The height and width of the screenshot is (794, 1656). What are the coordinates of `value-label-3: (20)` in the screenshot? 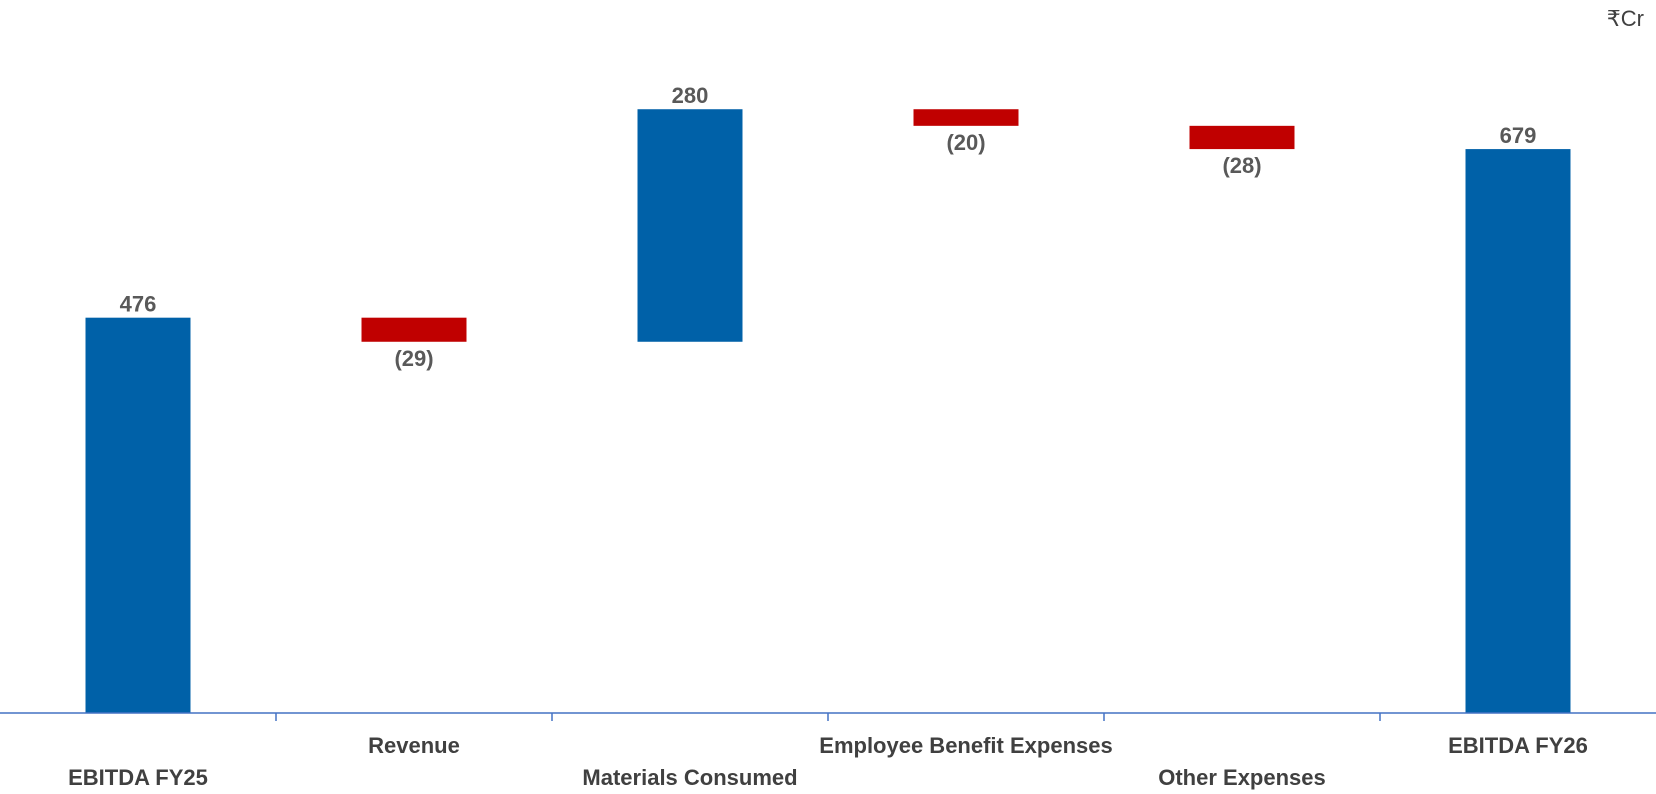 It's located at (965, 142).